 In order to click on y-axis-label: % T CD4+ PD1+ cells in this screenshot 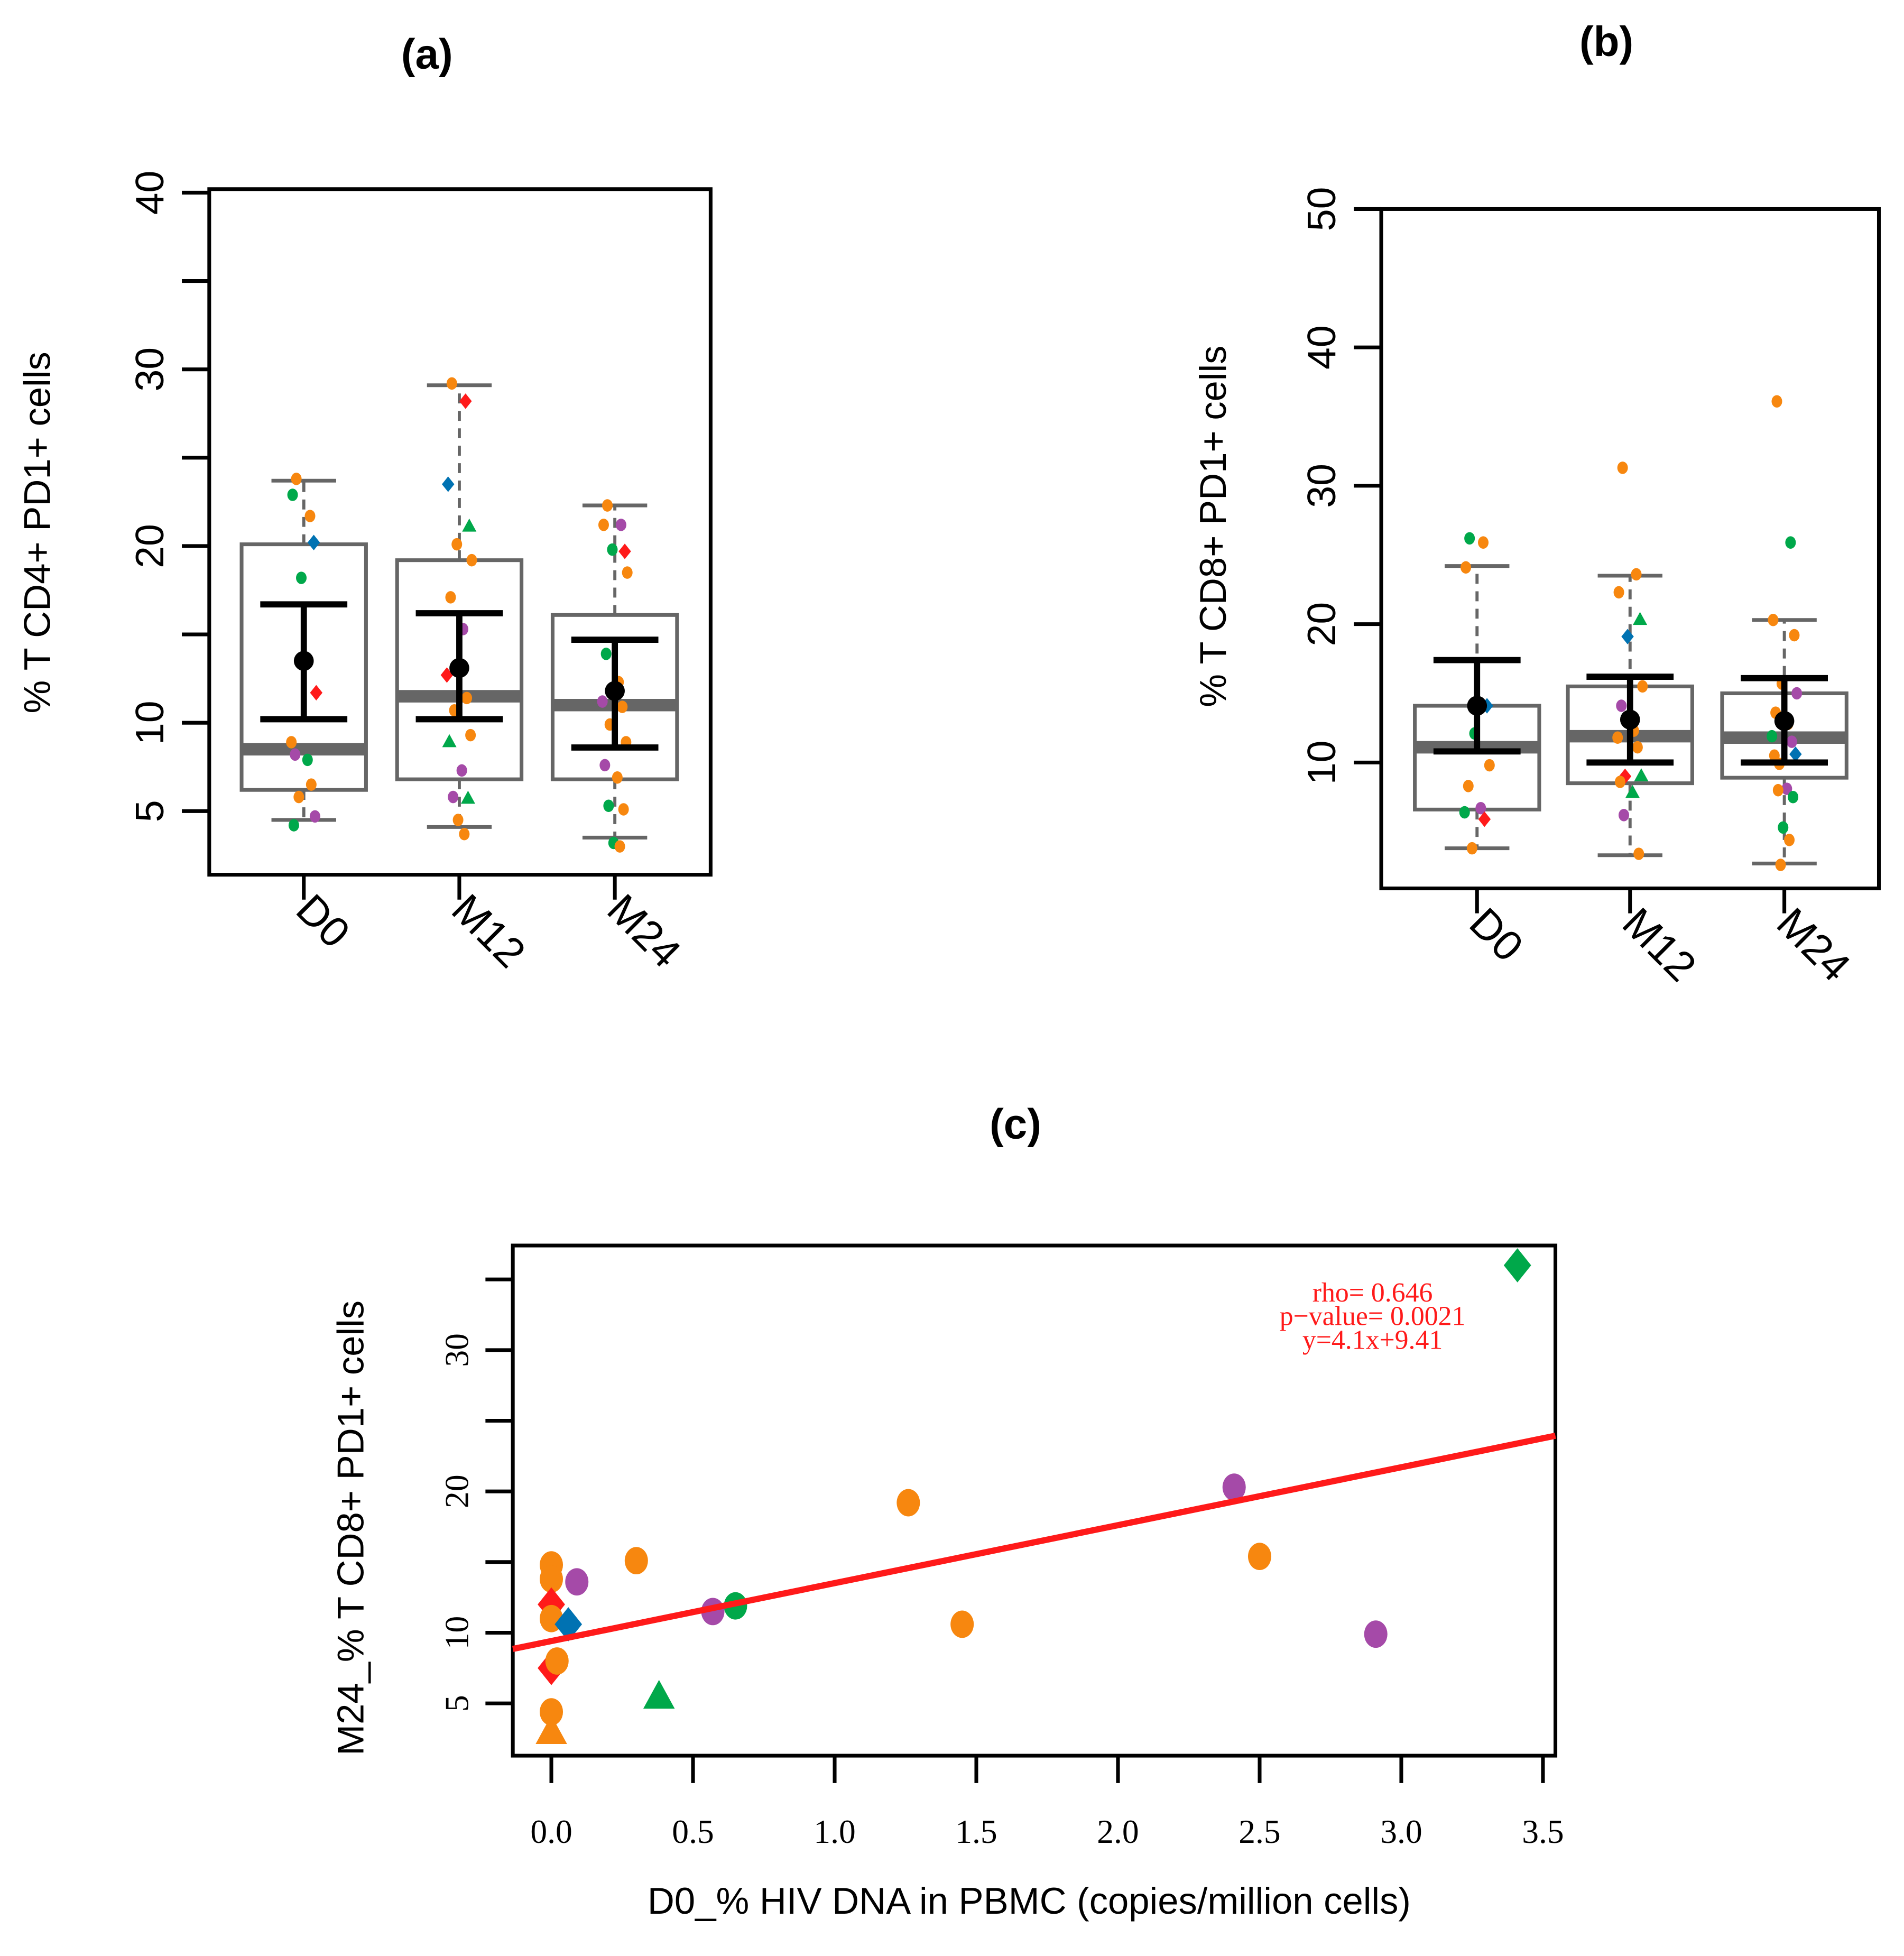, I will do `click(37, 533)`.